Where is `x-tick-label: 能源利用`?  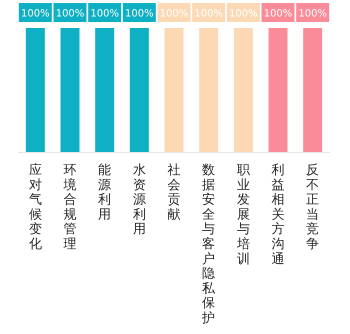 x-tick-label: 能源利用 is located at coordinates (105, 192).